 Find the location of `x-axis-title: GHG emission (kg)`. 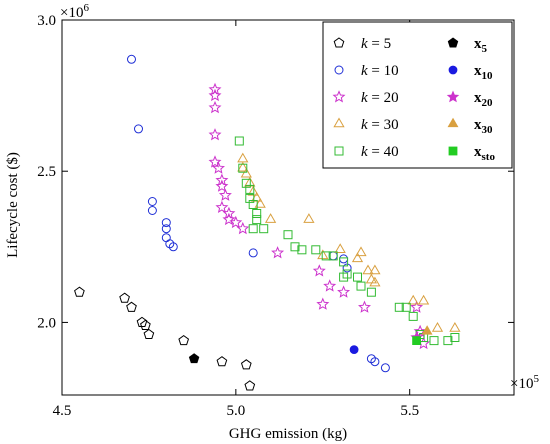

x-axis-title: GHG emission (kg) is located at coordinates (288, 434).